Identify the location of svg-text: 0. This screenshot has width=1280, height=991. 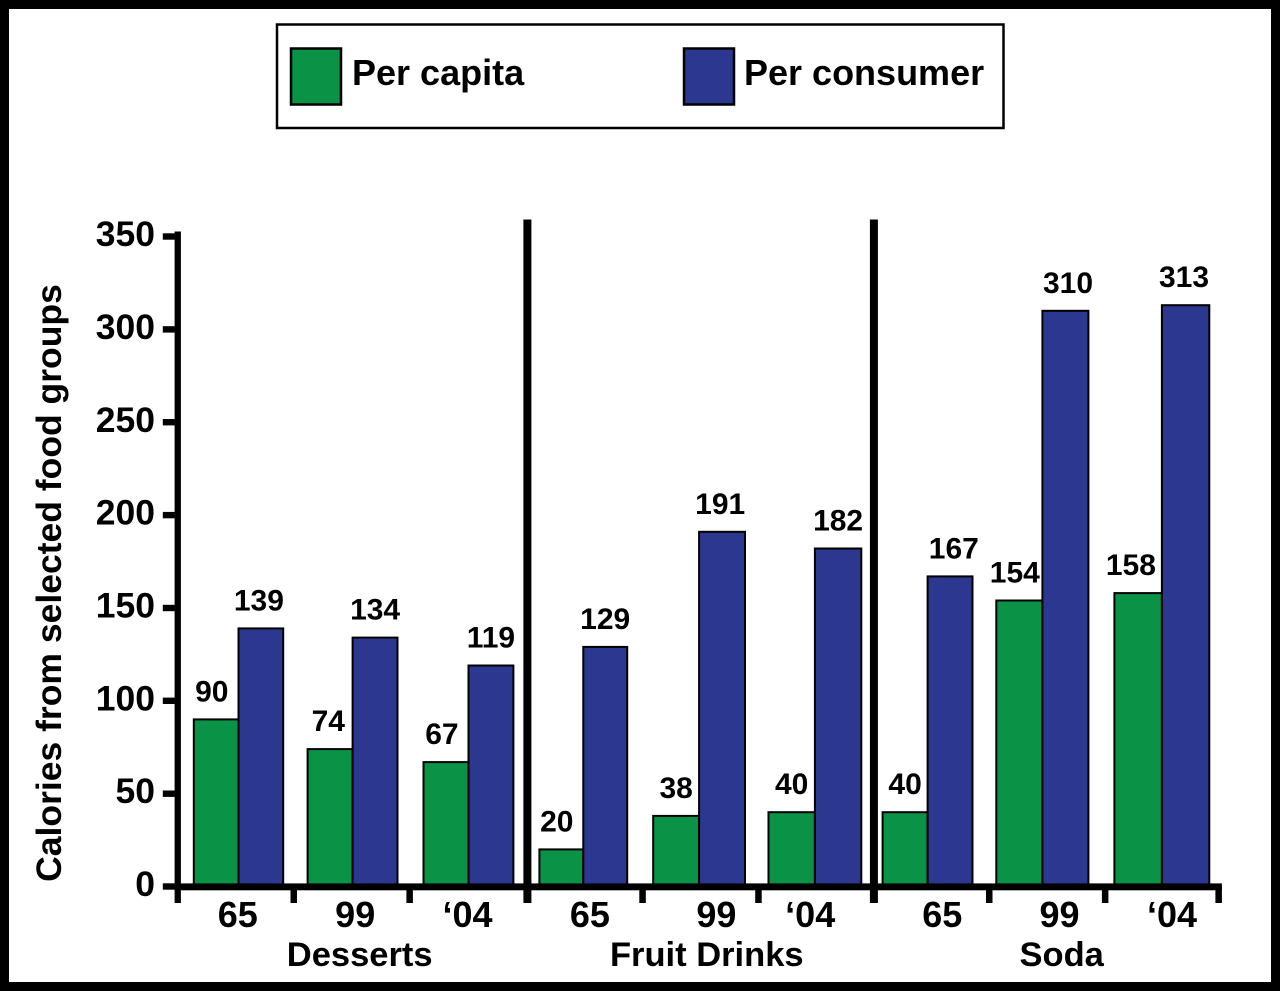
(145, 884).